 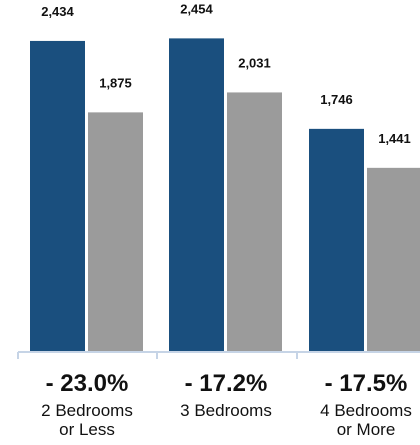 I want to click on change-label: - 17.5%, so click(x=366, y=383).